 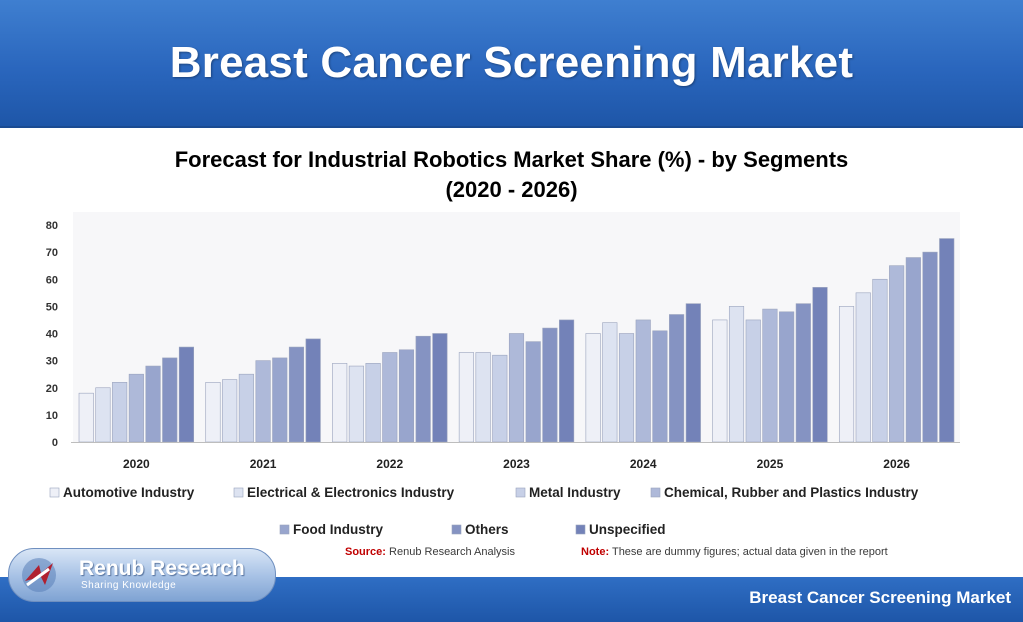 What do you see at coordinates (351, 492) in the screenshot?
I see `legend-label: Electrical & Electronics Industry` at bounding box center [351, 492].